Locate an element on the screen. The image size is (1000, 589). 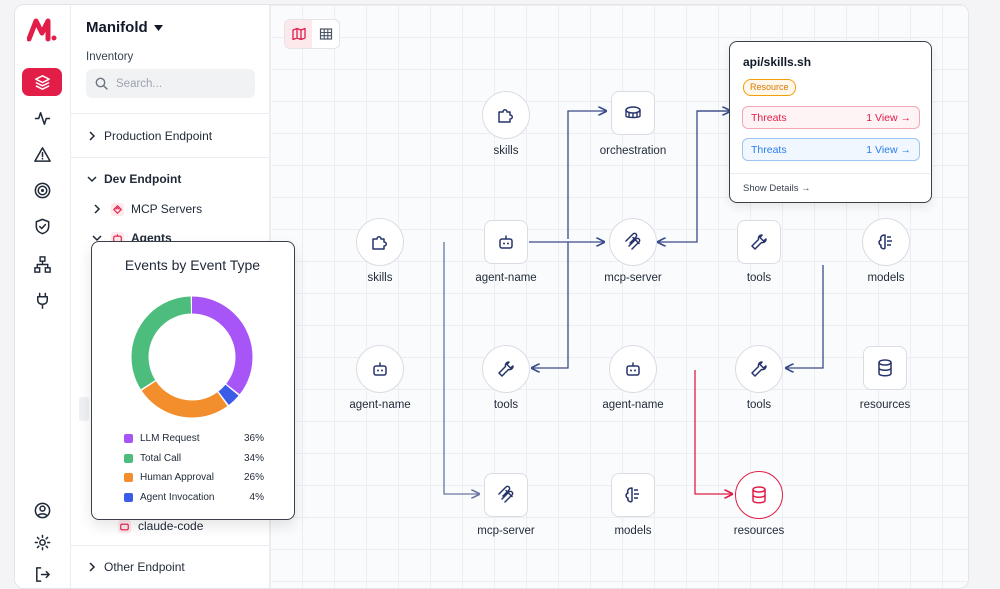
claude-code-label: claude-code is located at coordinates (171, 526).